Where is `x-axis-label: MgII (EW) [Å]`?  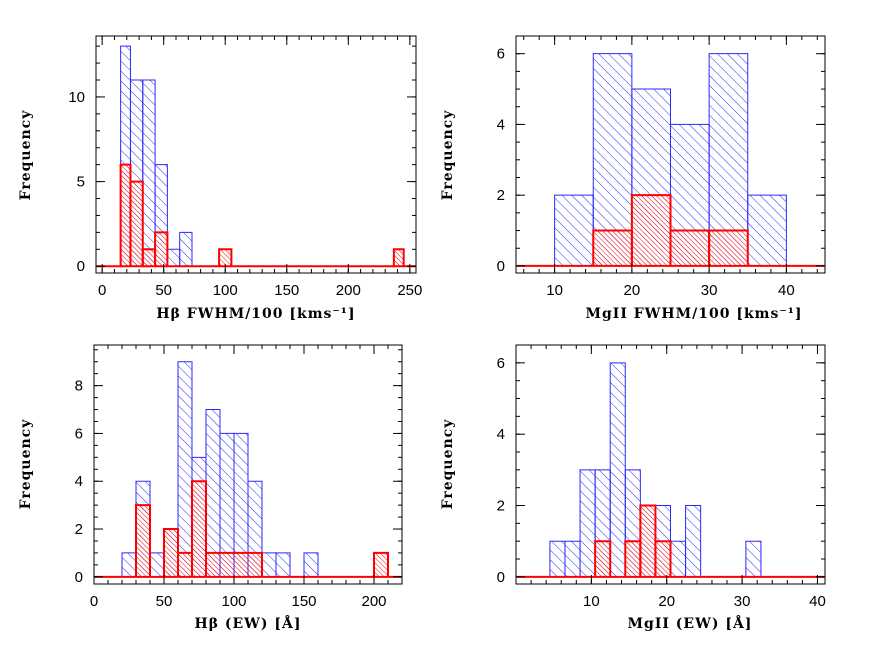
x-axis-label: MgII (EW) [Å] is located at coordinates (690, 623).